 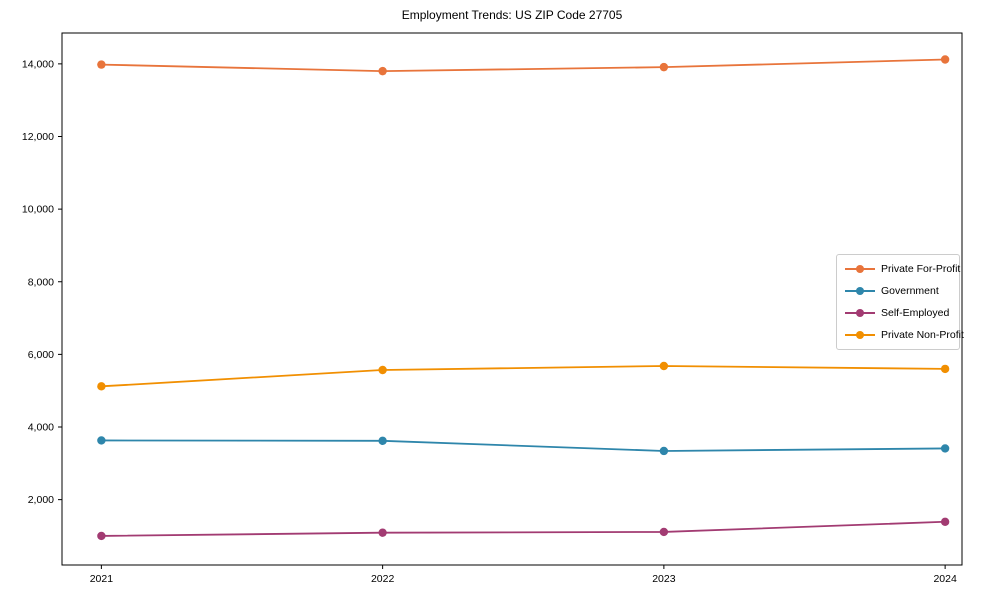 What do you see at coordinates (523, 65) in the screenshot?
I see `series-line-private-for-profit` at bounding box center [523, 65].